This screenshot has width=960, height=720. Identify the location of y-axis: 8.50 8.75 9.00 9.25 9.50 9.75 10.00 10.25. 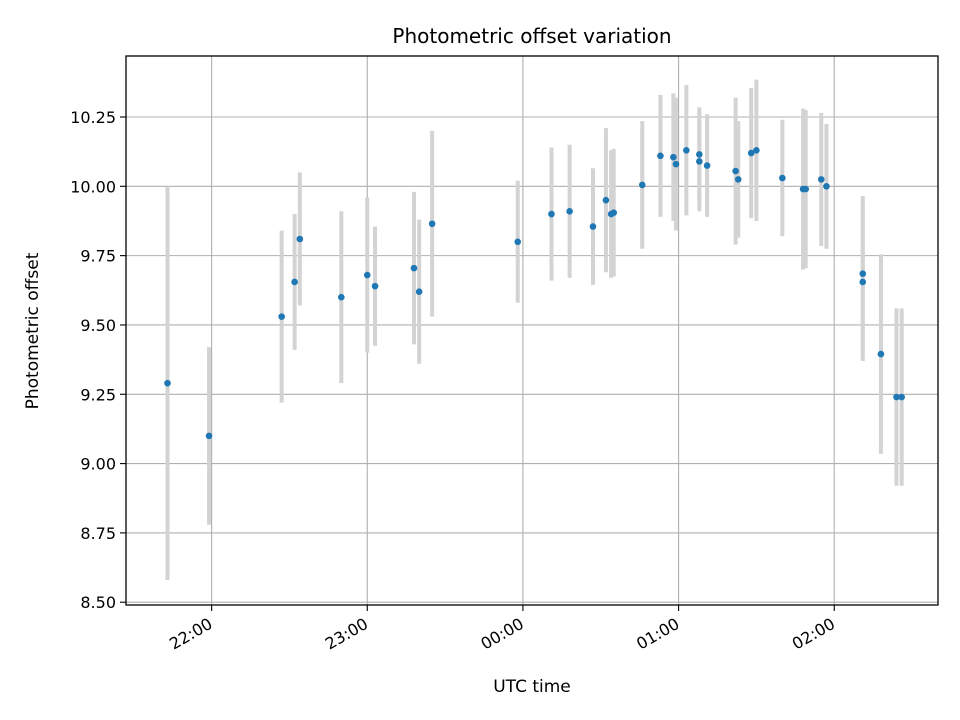
(98, 360).